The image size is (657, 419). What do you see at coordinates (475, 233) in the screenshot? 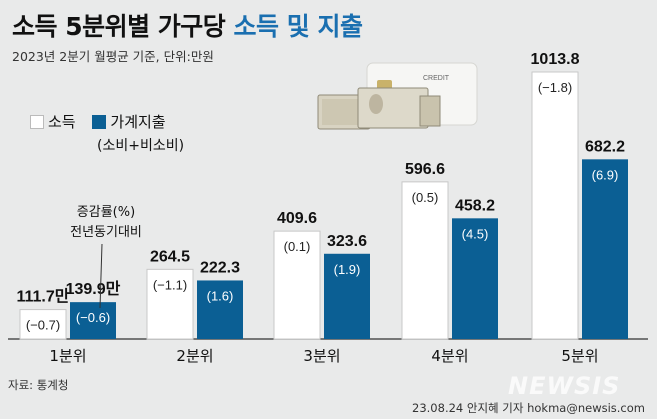
I see `spending-change-label-4: (4.5)` at bounding box center [475, 233].